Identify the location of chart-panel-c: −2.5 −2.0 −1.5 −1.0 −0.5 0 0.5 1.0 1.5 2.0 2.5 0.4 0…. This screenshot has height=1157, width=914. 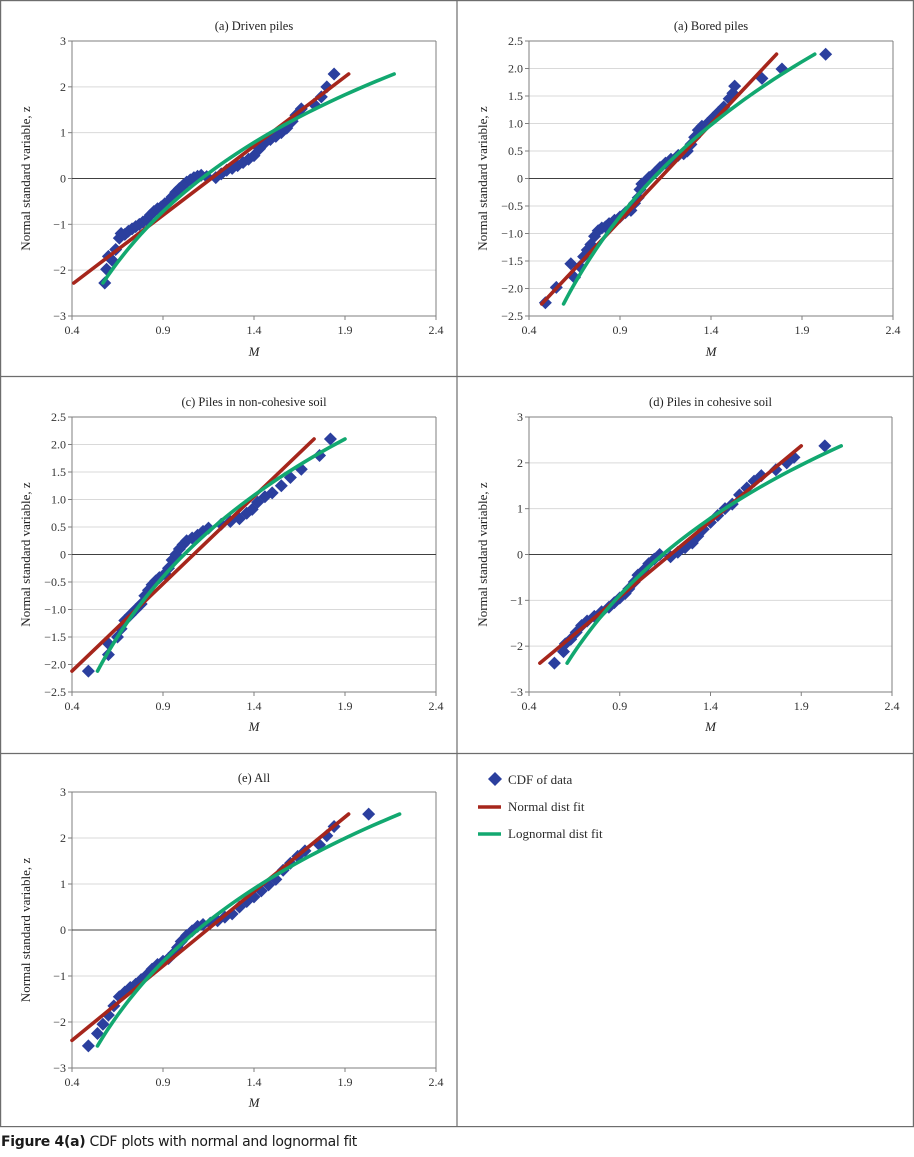
(231, 564).